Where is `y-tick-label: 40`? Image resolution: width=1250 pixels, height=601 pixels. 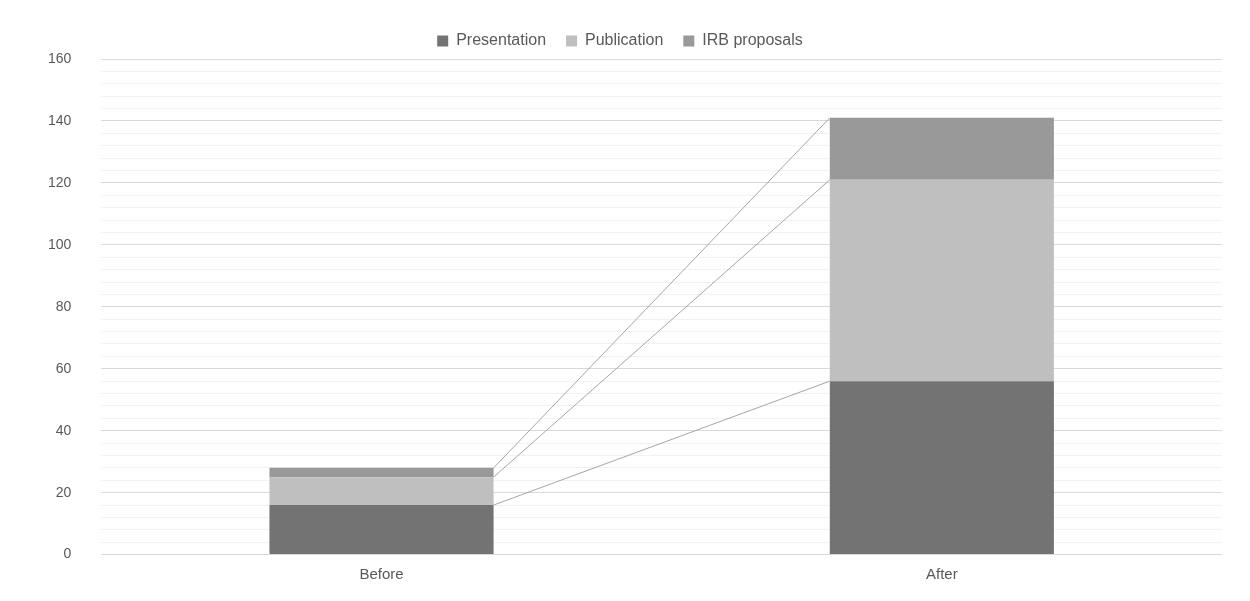
y-tick-label: 40 is located at coordinates (63, 429).